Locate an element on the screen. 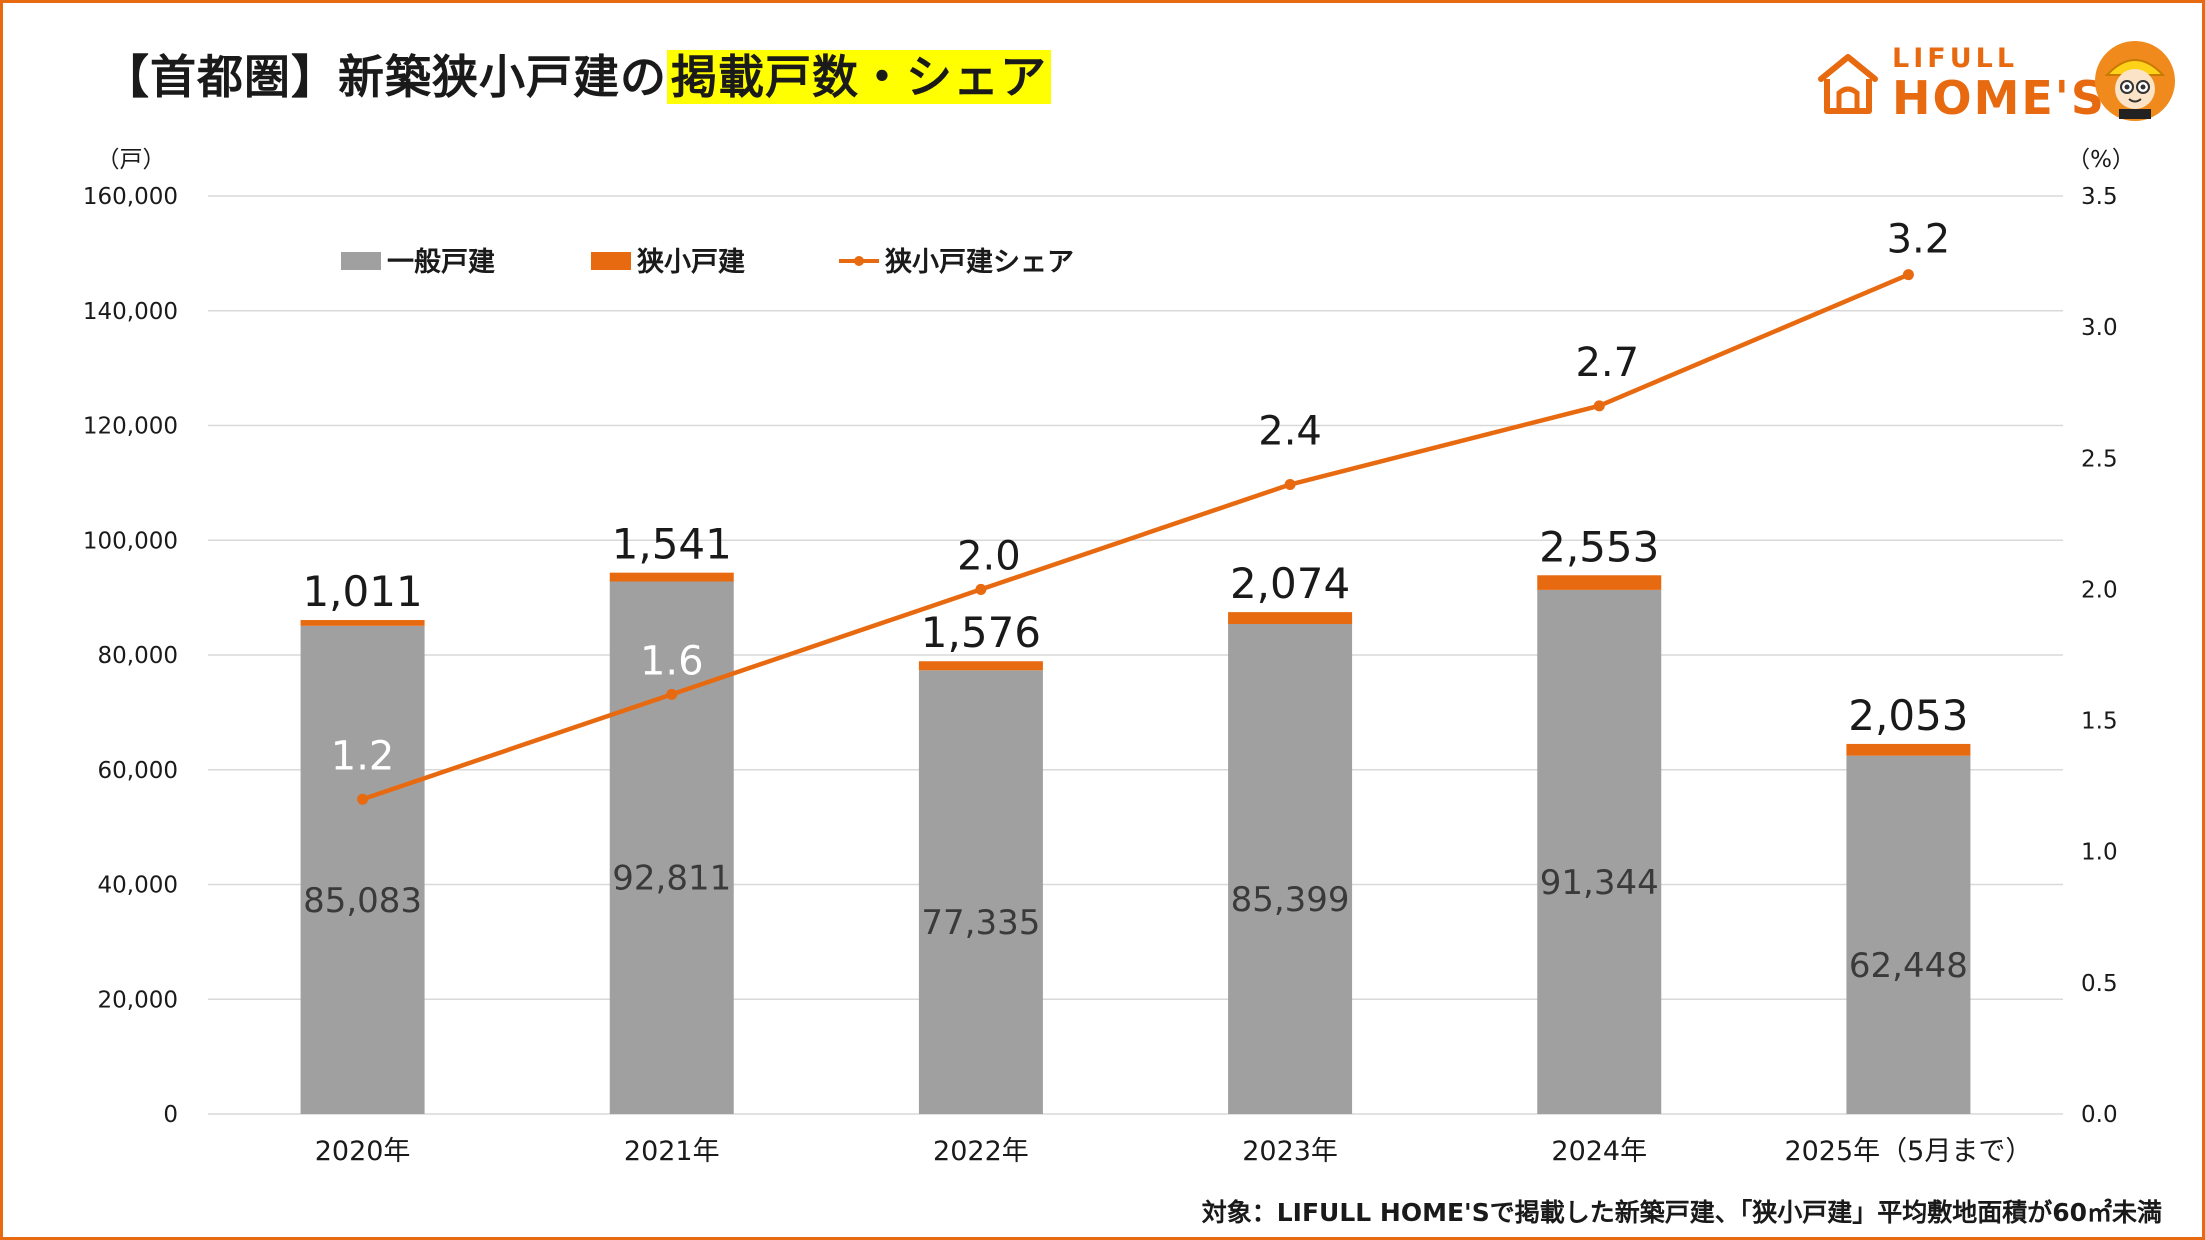 The image size is (2205, 1240). data-label-narrow: 1,011 is located at coordinates (362, 591).